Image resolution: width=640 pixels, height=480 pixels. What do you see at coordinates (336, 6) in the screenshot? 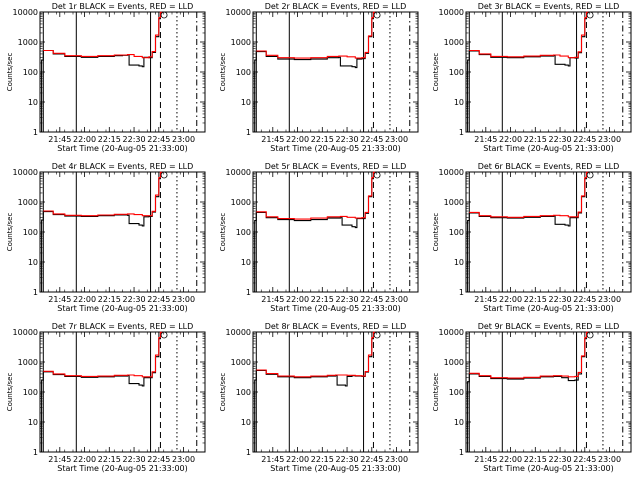
I see `panel-title: Det 2r BLACK = Events, RED = LLD` at bounding box center [336, 6].